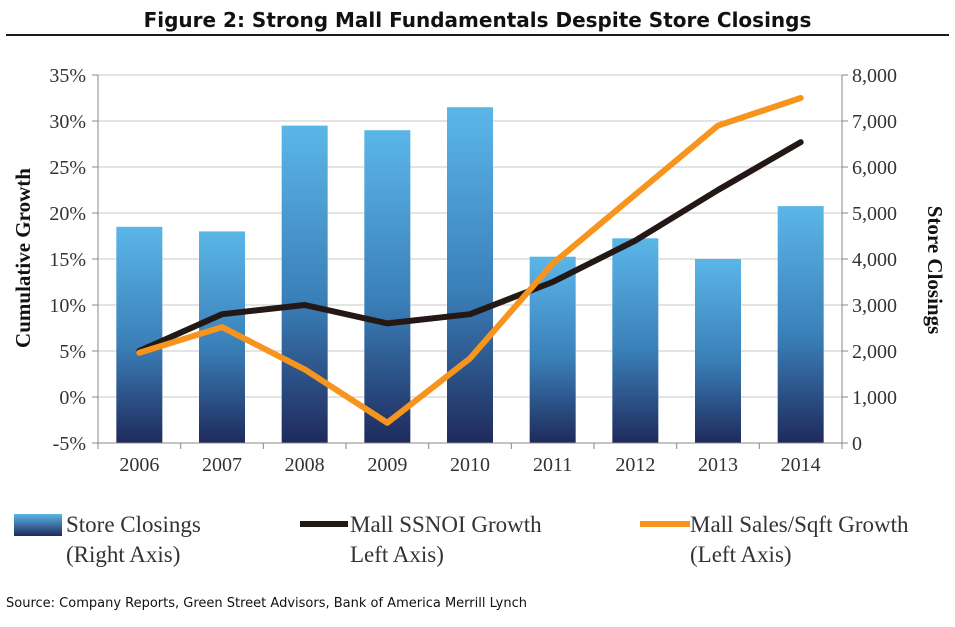  What do you see at coordinates (874, 398) in the screenshot?
I see `y-right-tick-label: 1,000` at bounding box center [874, 398].